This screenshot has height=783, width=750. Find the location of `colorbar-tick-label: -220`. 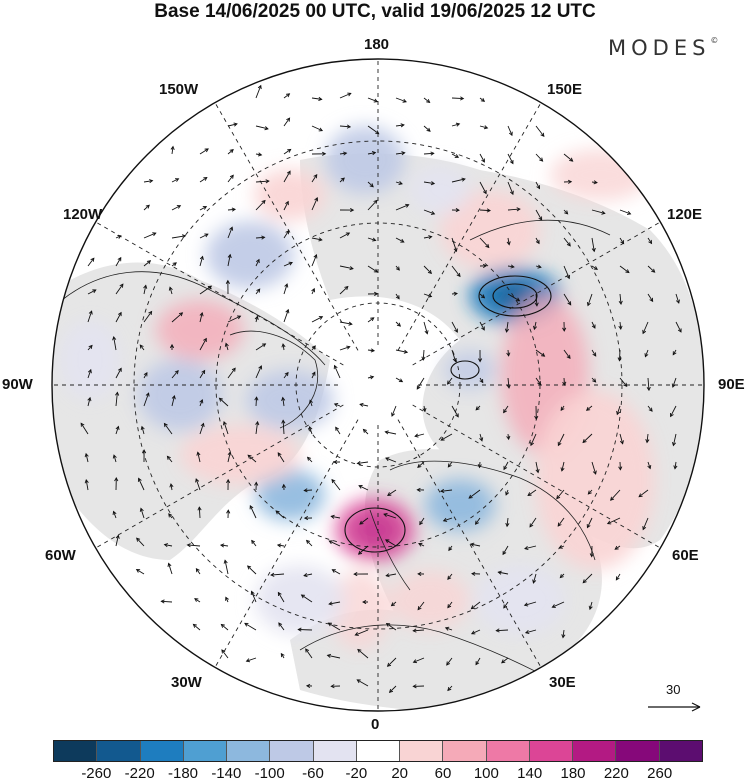

colorbar-tick-label: -220 is located at coordinates (139, 773).